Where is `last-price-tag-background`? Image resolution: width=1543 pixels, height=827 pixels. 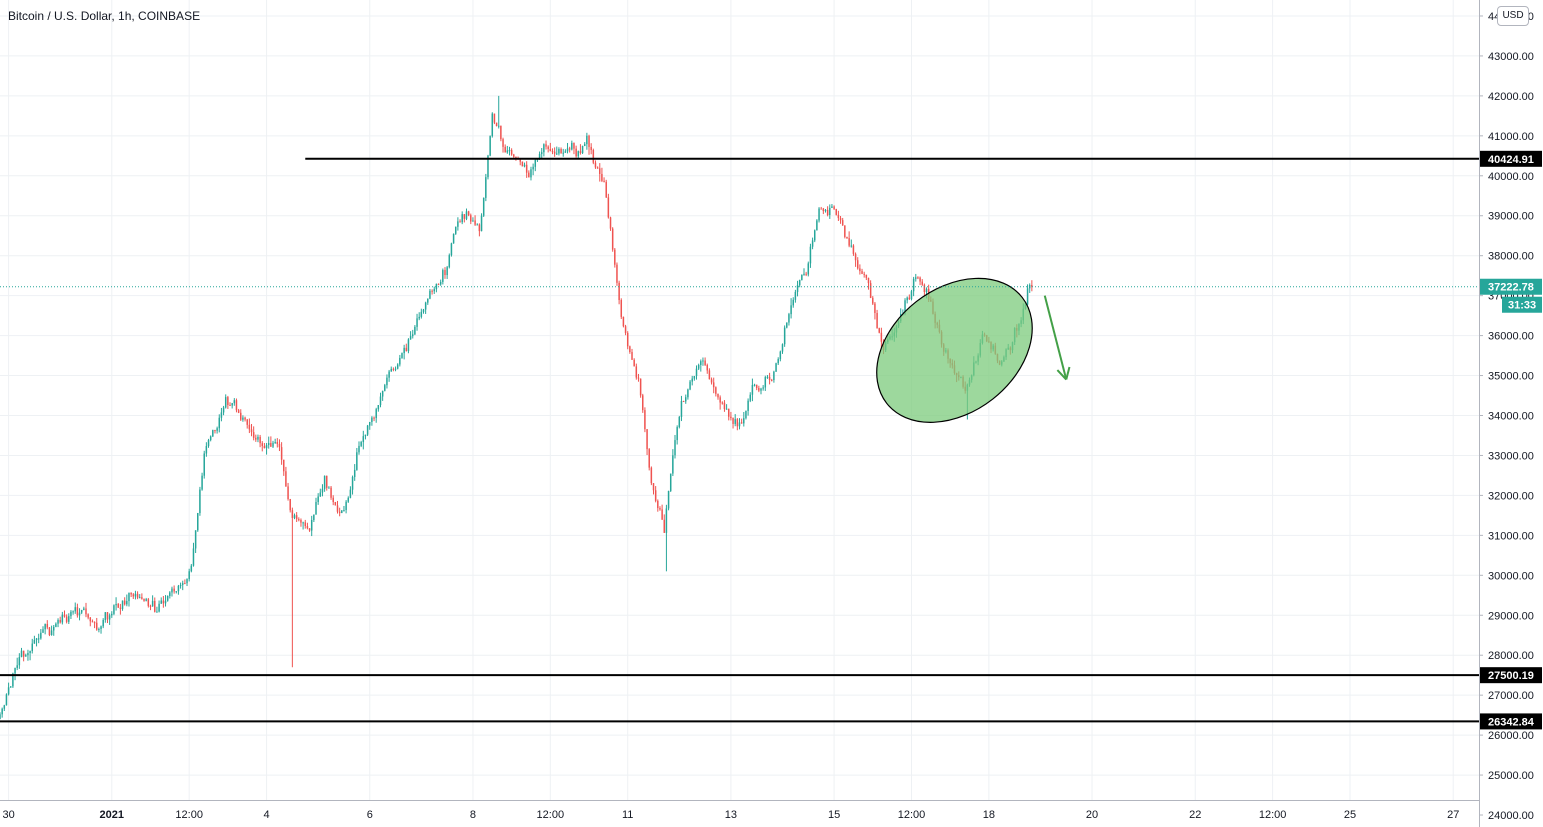 last-price-tag-background is located at coordinates (1511, 286).